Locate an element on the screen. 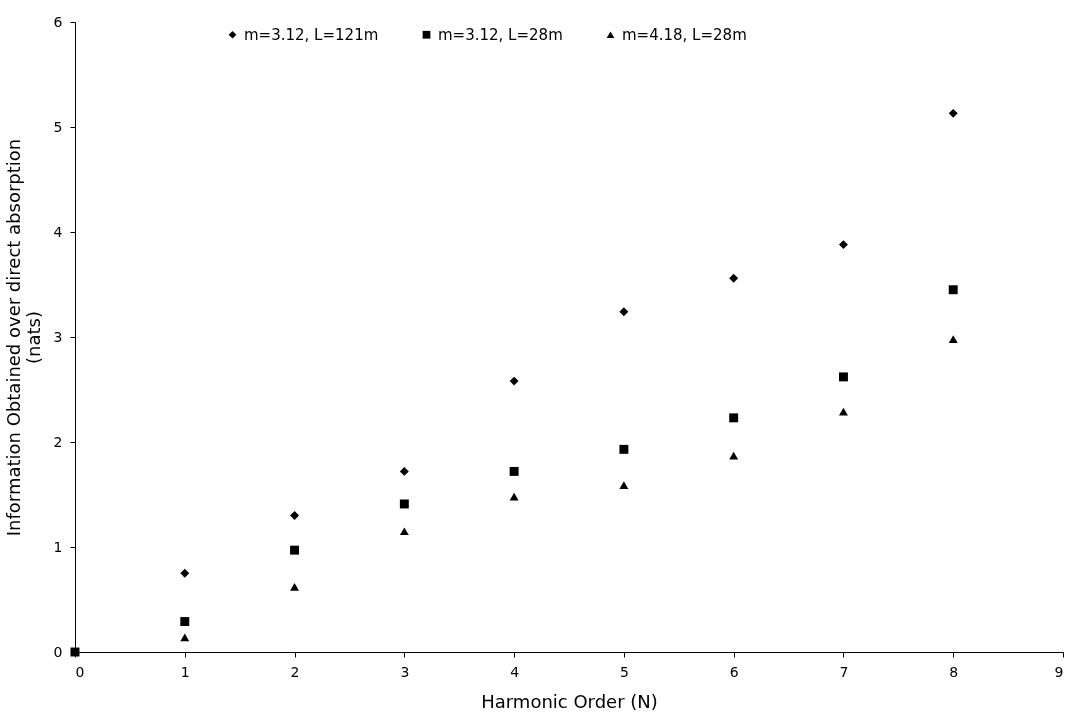 The image size is (1084, 728). legend-label: m=3.12, L=121m is located at coordinates (311, 34).